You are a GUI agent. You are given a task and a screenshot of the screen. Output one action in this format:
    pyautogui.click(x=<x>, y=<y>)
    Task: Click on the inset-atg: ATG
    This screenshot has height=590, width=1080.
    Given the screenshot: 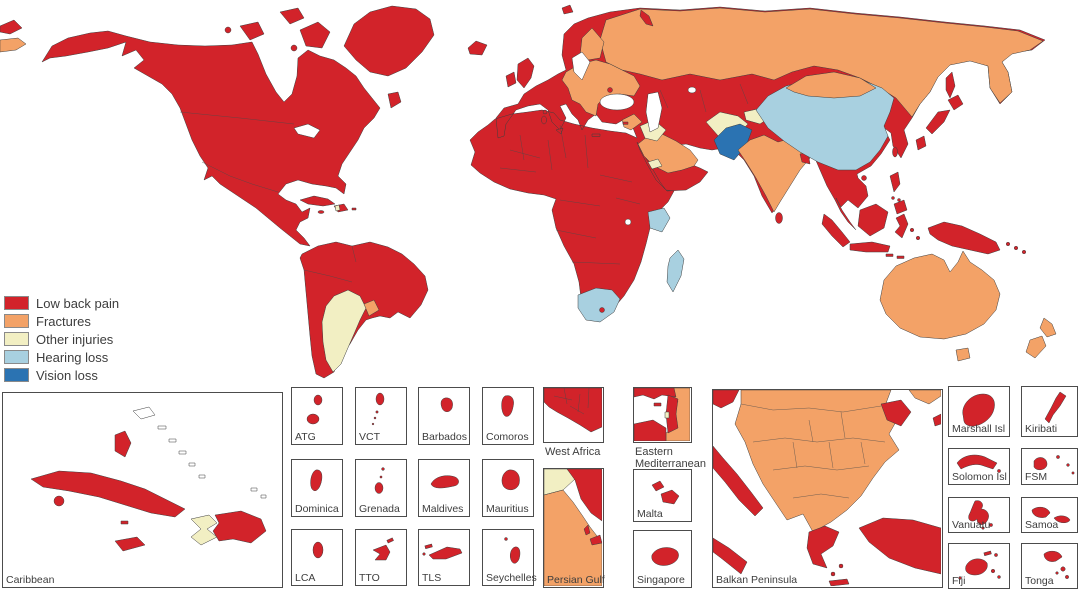 What is the action you would take?
    pyautogui.click(x=317, y=416)
    